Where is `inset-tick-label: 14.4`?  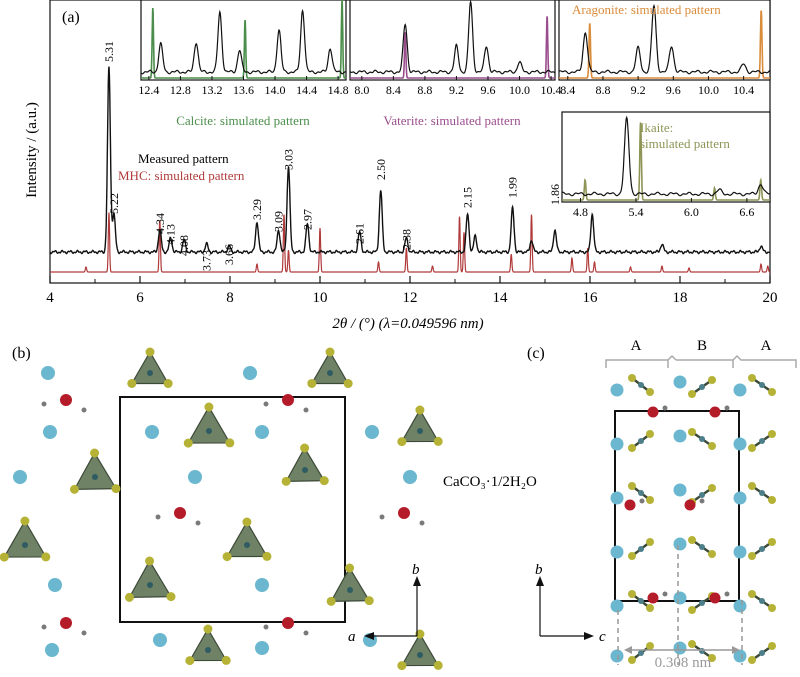
inset-tick-label: 14.4 is located at coordinates (306, 90).